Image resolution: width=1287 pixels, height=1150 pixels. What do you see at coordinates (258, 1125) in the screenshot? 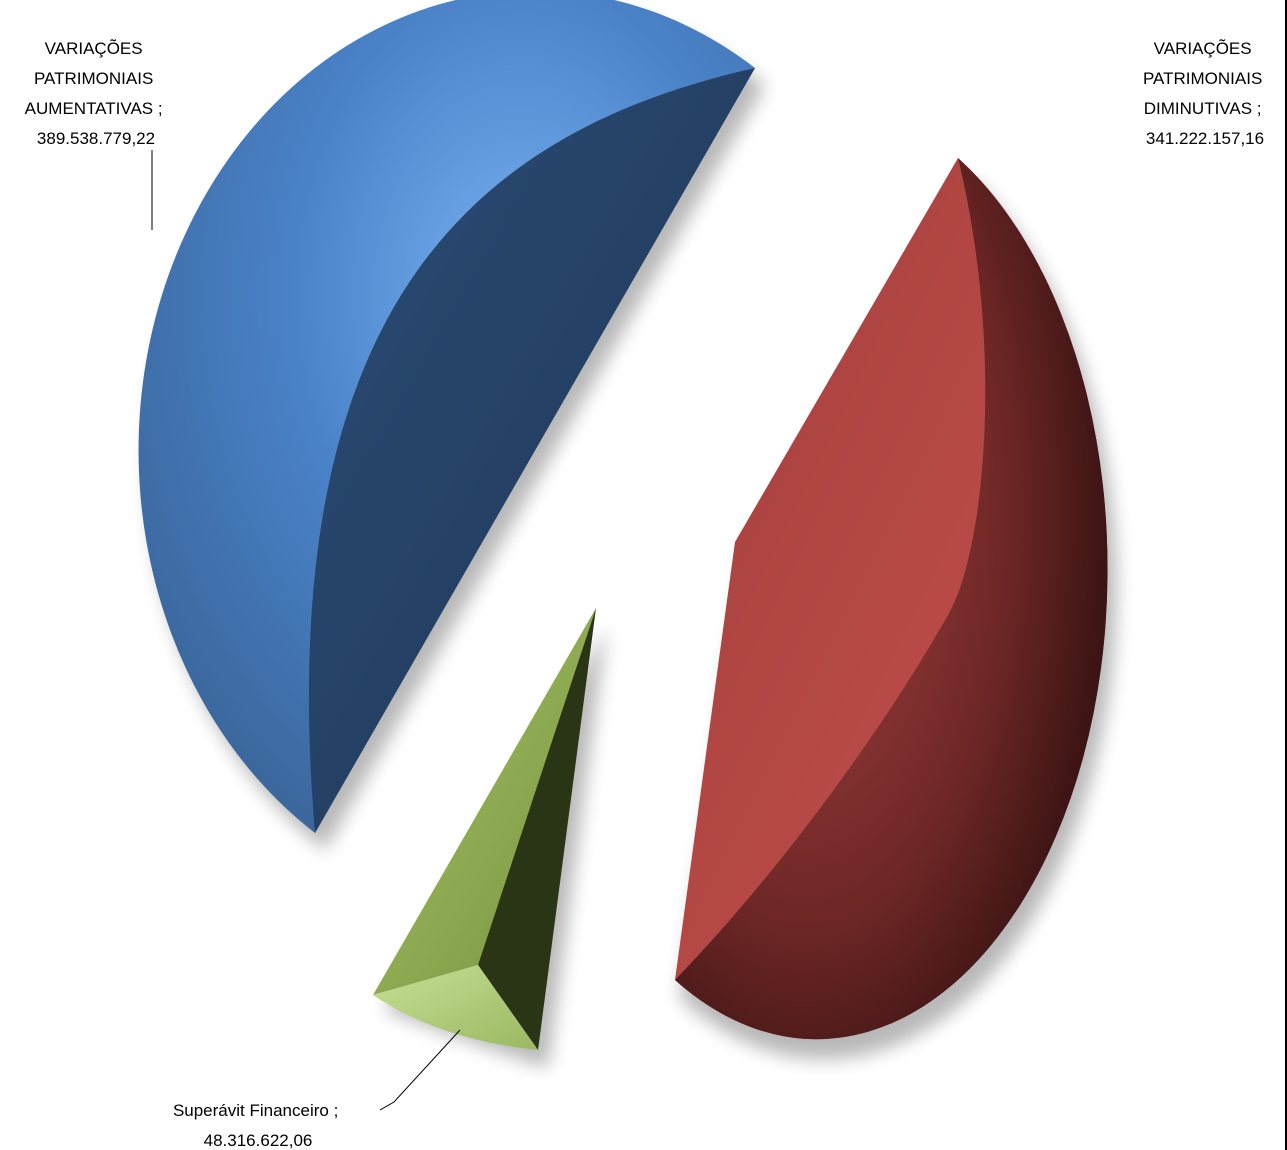
I see `data-label-superavit: Superávit Financeiro ; 48.316.622,06` at bounding box center [258, 1125].